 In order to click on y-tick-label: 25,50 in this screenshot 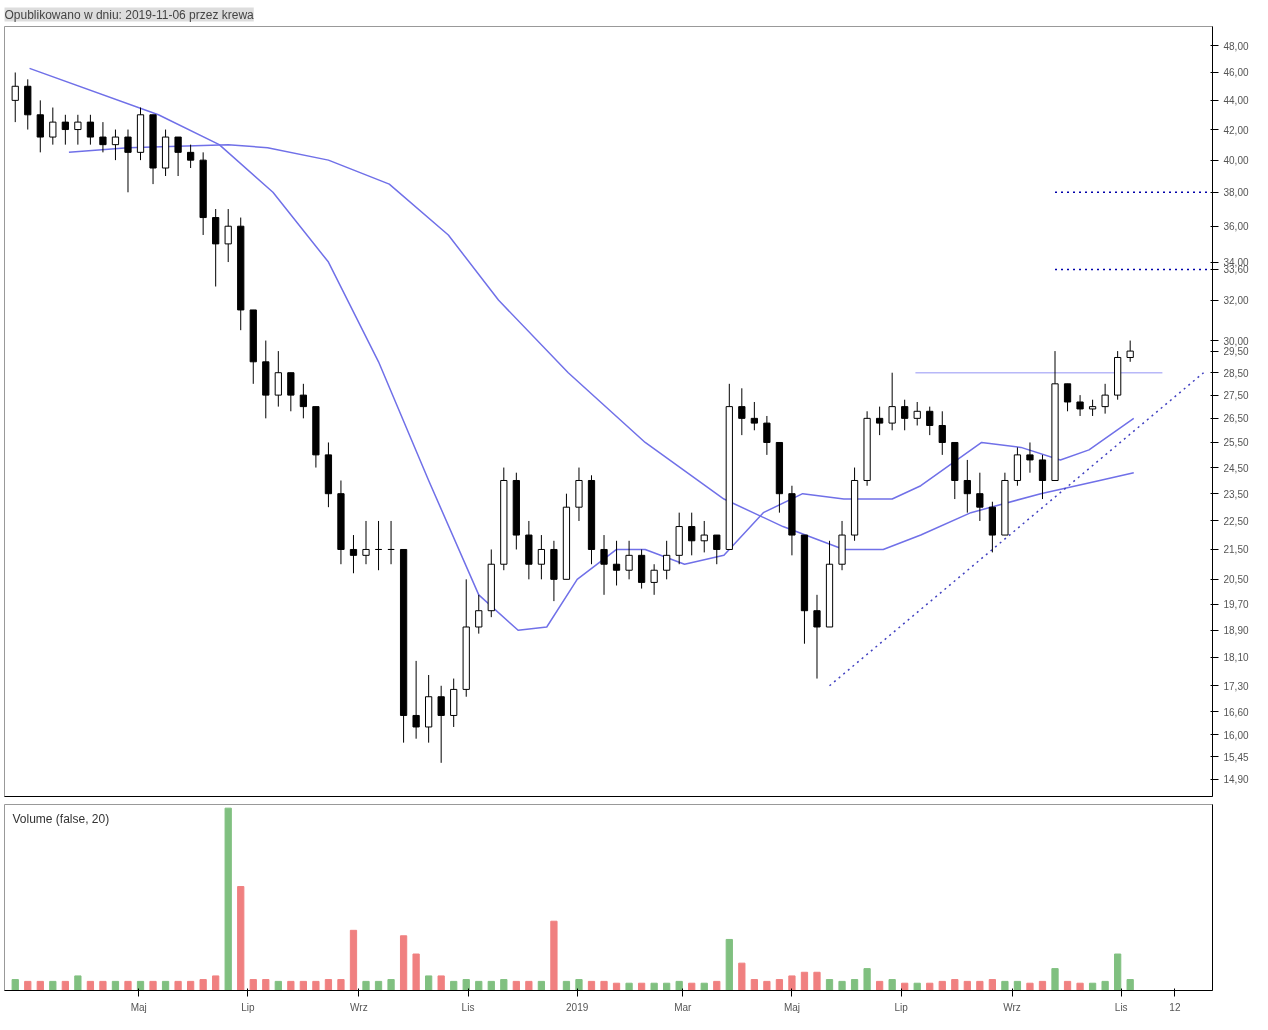, I will do `click(1236, 443)`.